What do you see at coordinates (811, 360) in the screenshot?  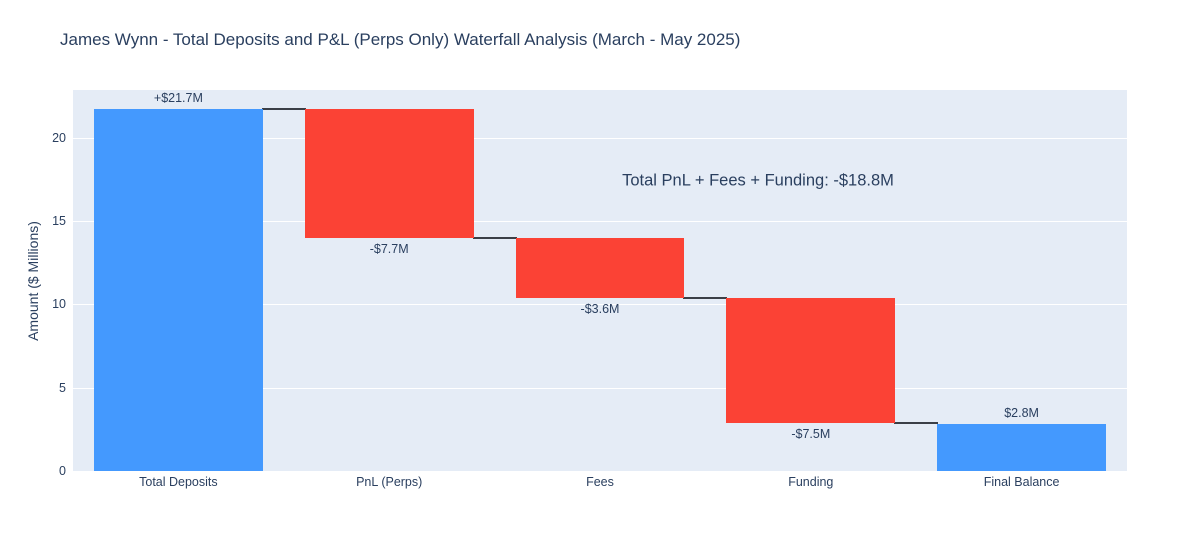 I see `bar-funding` at bounding box center [811, 360].